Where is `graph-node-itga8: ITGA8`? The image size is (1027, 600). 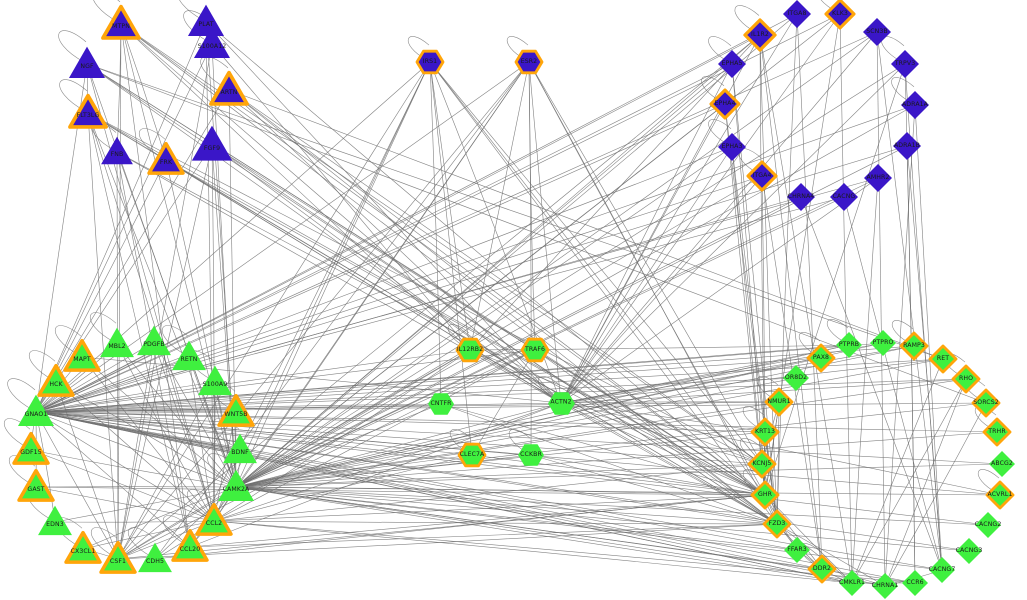 graph-node-itga8: ITGA8 is located at coordinates (797, 16).